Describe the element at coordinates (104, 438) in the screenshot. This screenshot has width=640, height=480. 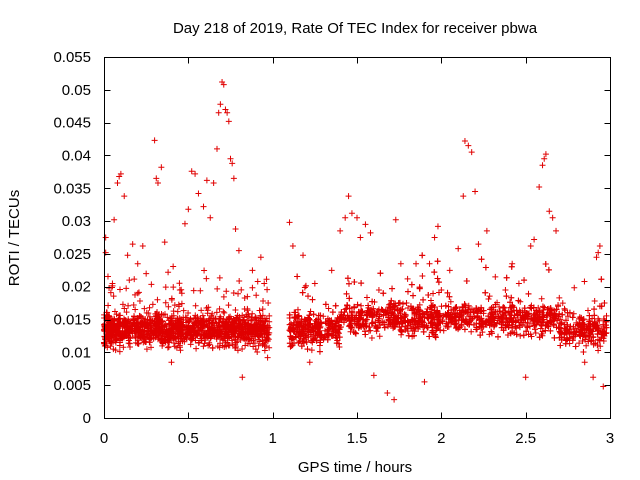
I see `x-tick-label-0: 0` at that location.